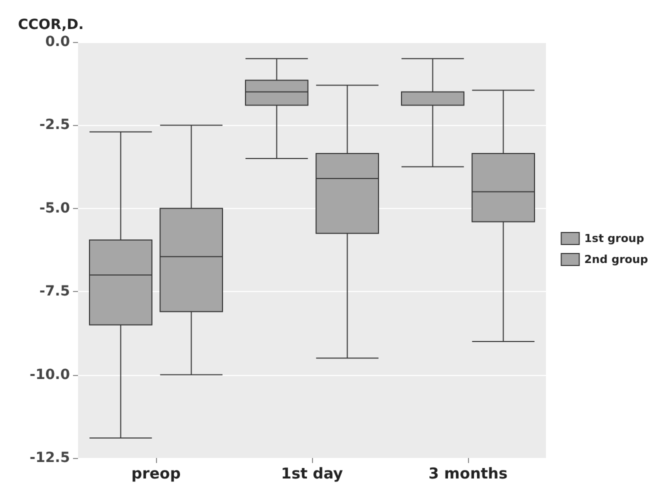 The image size is (661, 498). What do you see at coordinates (156, 473) in the screenshot?
I see `x-tick-label: preop` at bounding box center [156, 473].